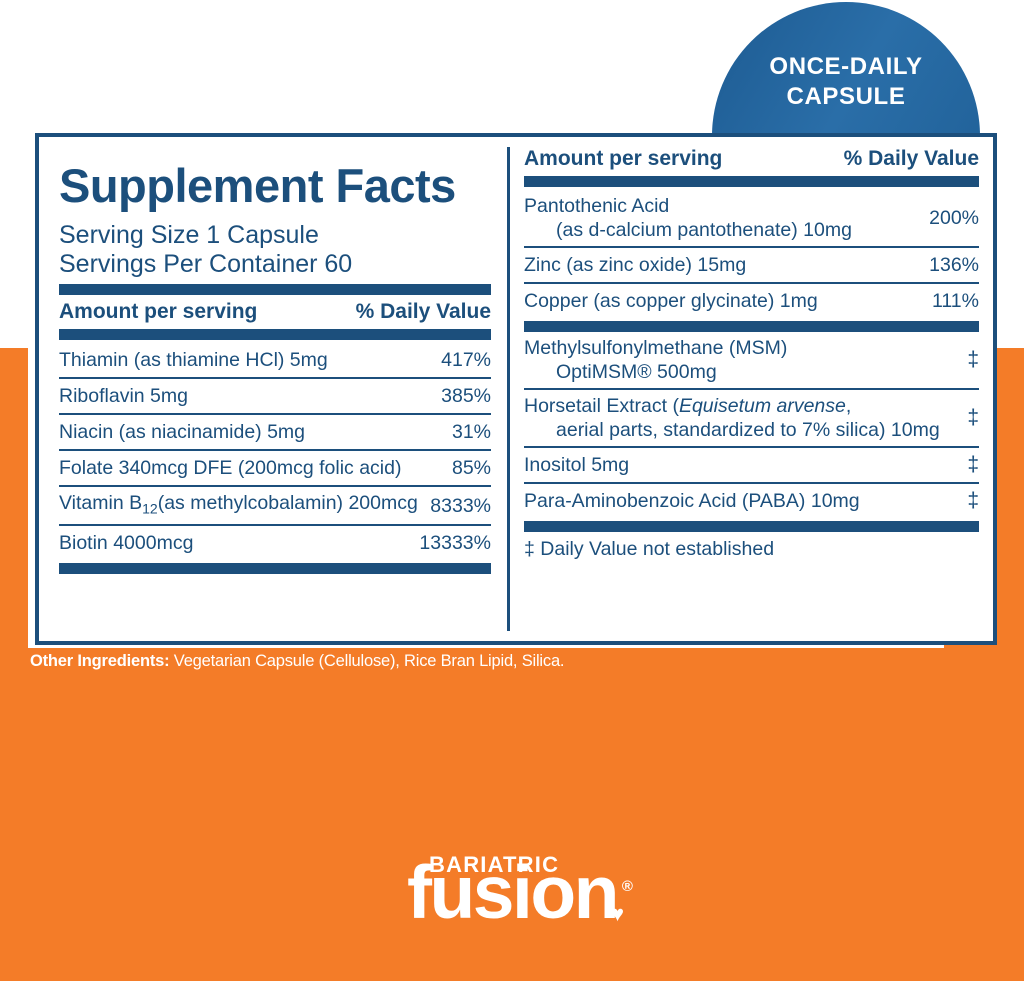 The height and width of the screenshot is (981, 1024). I want to click on left-header-bar-top, so click(275, 289).